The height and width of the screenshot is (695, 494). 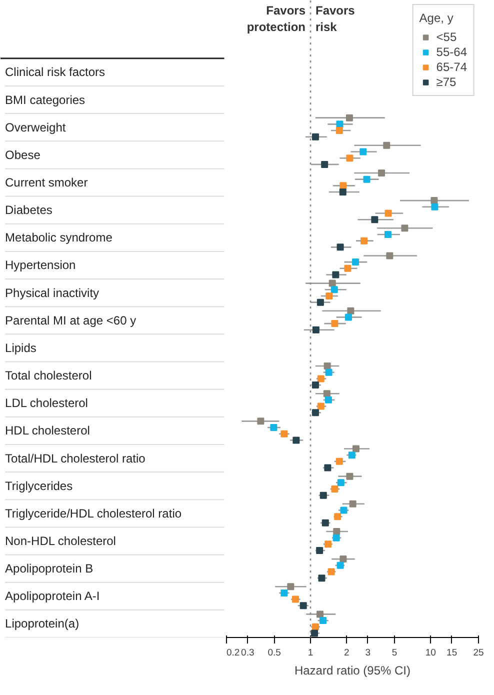 I want to click on y-tick-label: Apolipoprotein B, so click(x=49, y=569).